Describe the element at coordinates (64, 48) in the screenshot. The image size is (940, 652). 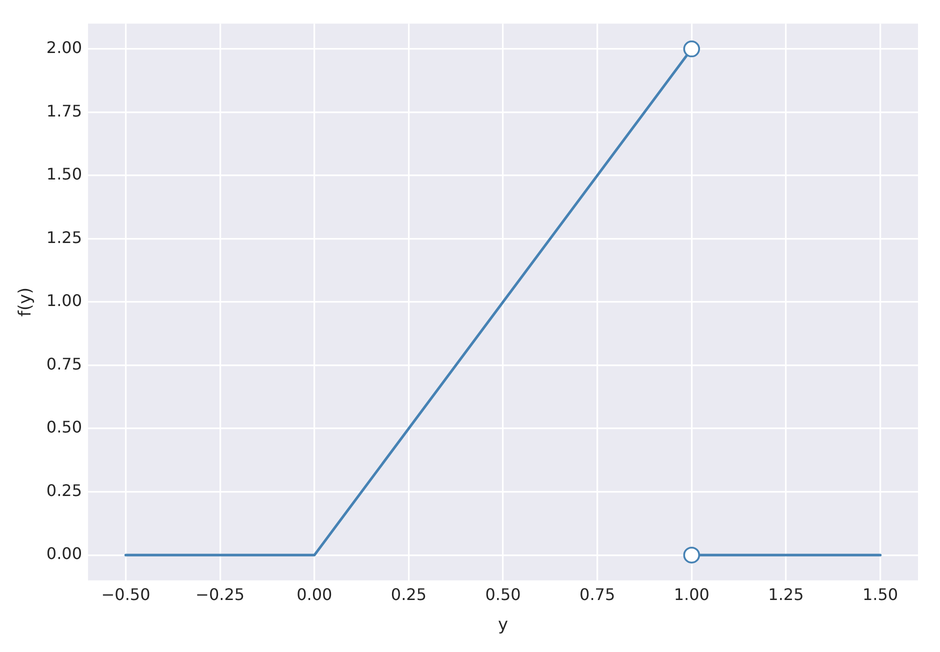
I see `y-tick-label: 2.00` at that location.